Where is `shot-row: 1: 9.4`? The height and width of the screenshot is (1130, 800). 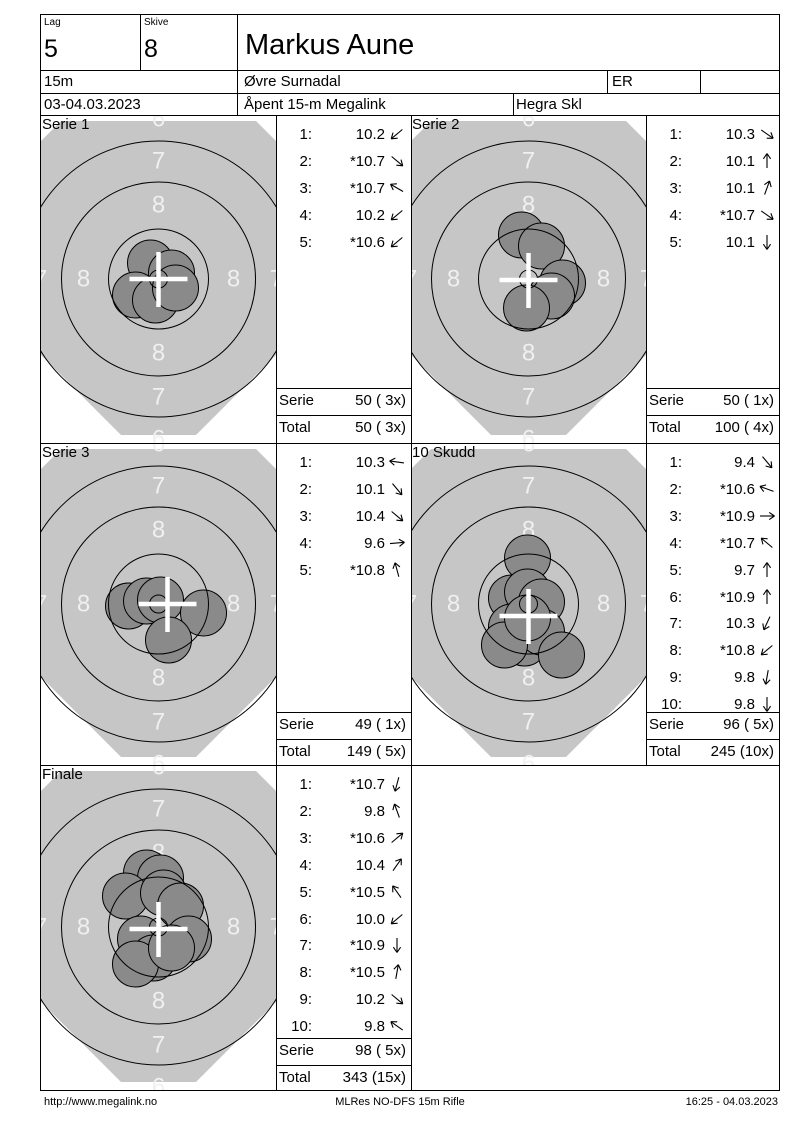 shot-row: 1: 9.4 is located at coordinates (712, 462).